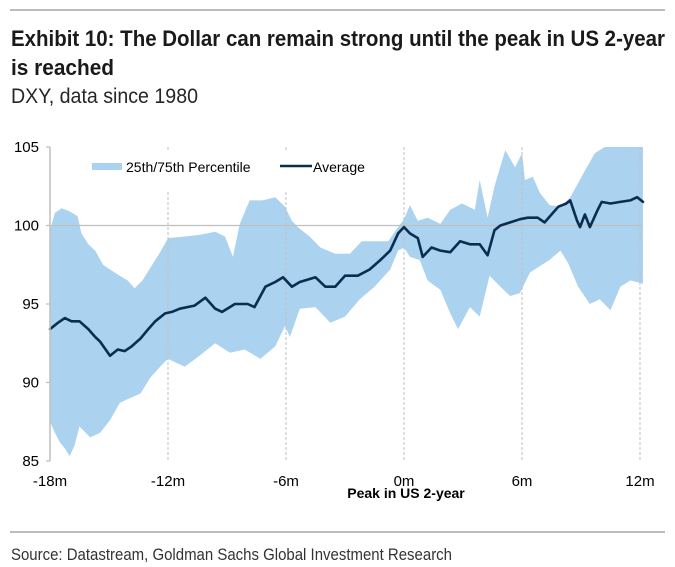  I want to click on y-tick-label: 85, so click(30, 461).